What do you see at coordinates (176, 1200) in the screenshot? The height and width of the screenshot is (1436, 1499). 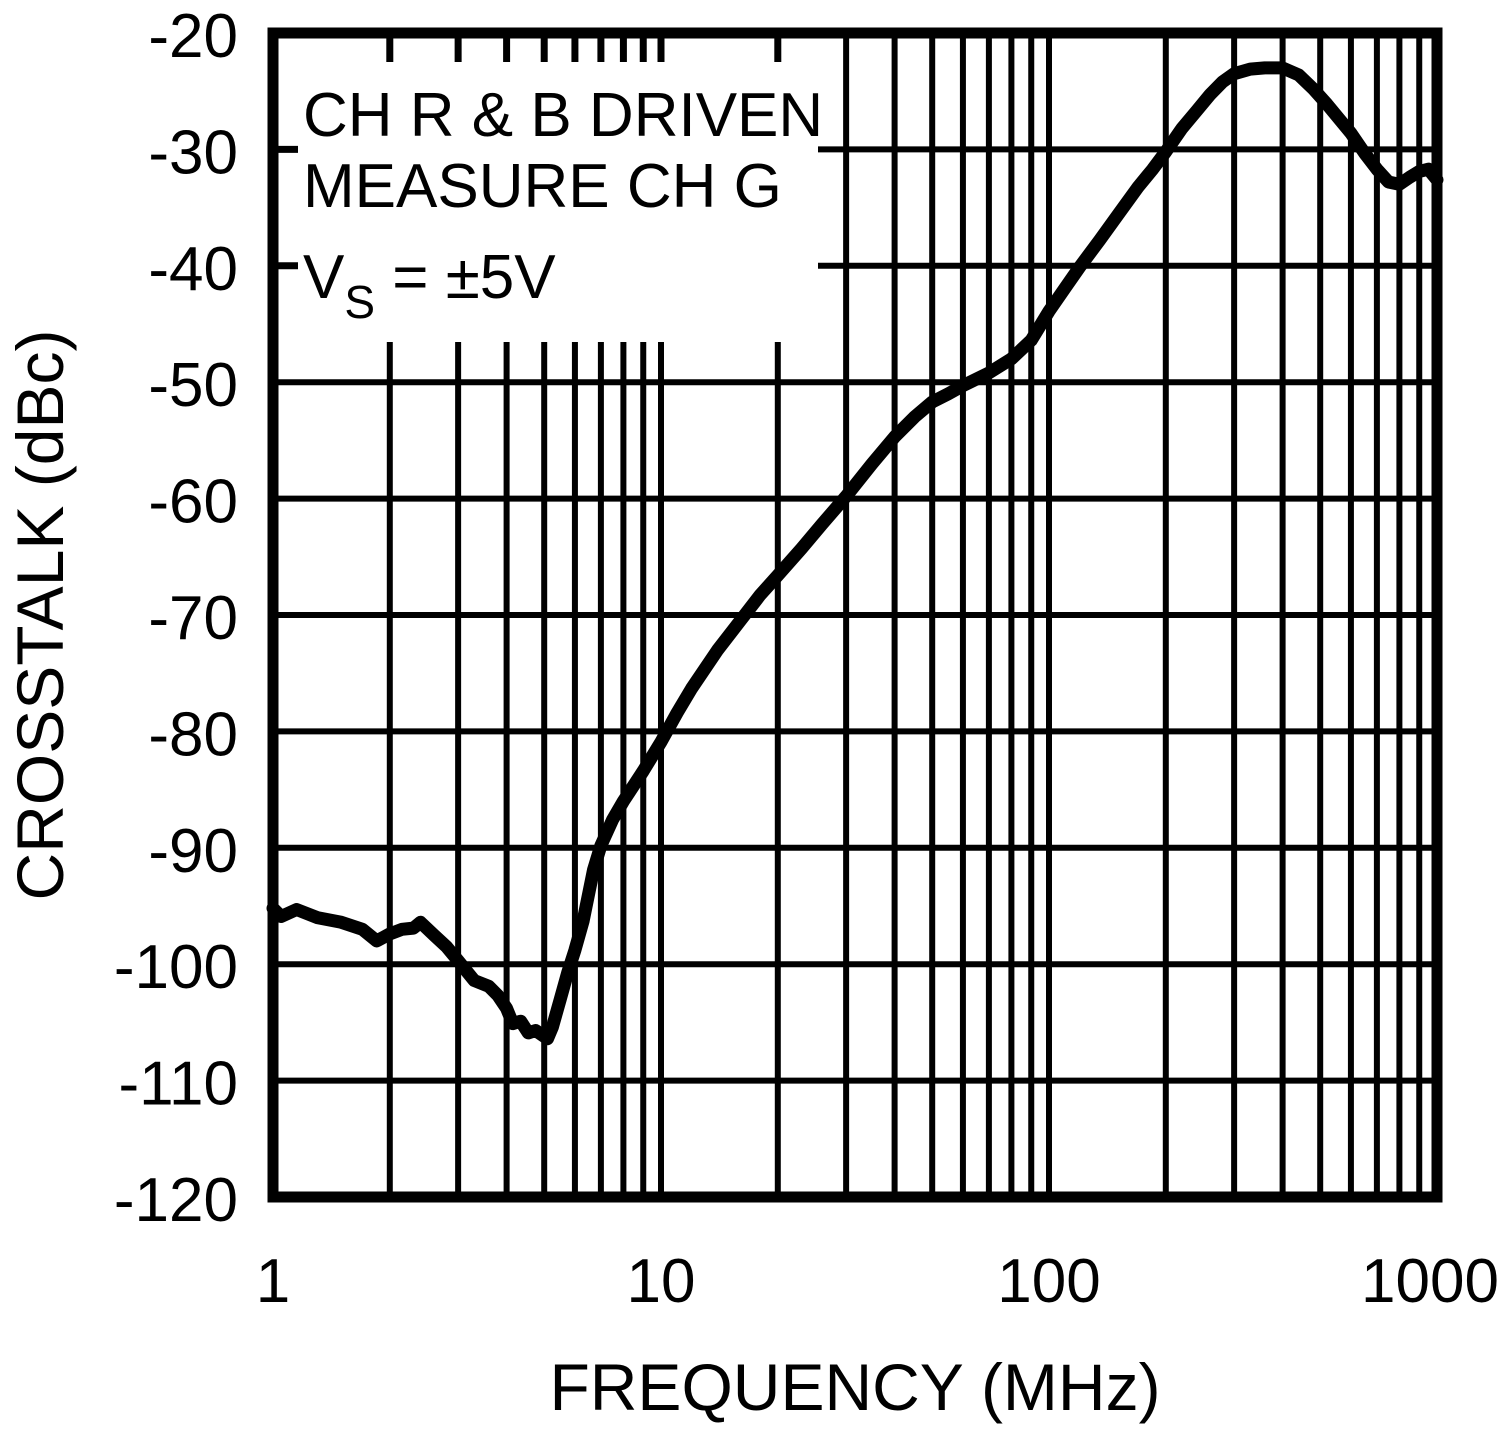 I see `y-tick-label: -120` at bounding box center [176, 1200].